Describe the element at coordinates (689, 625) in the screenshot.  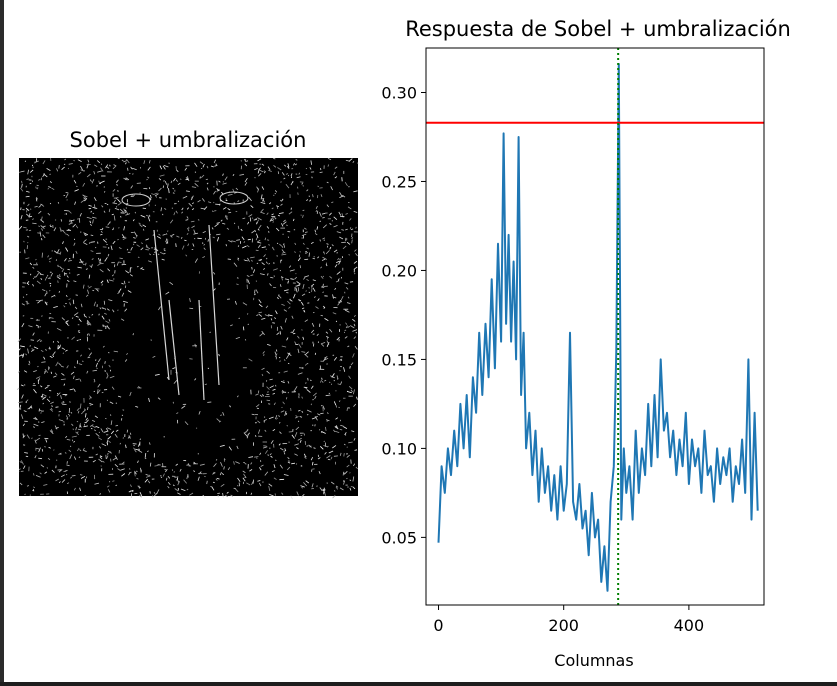
I see `x-tick-label: 400` at that location.